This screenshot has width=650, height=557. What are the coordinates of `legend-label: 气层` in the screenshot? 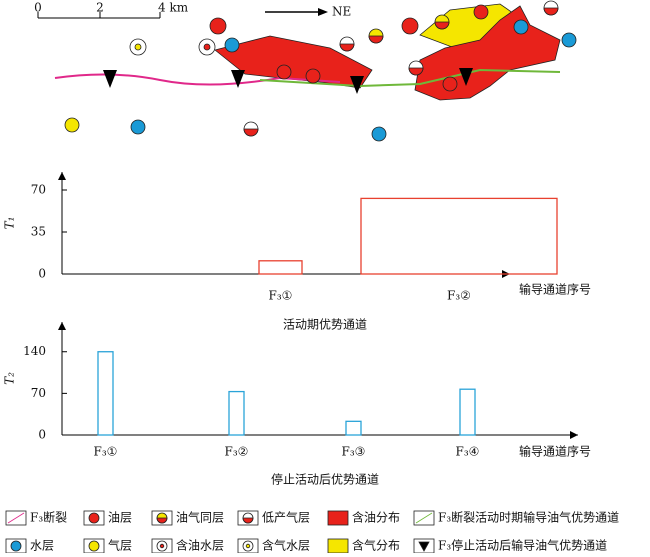 It's located at (120, 545).